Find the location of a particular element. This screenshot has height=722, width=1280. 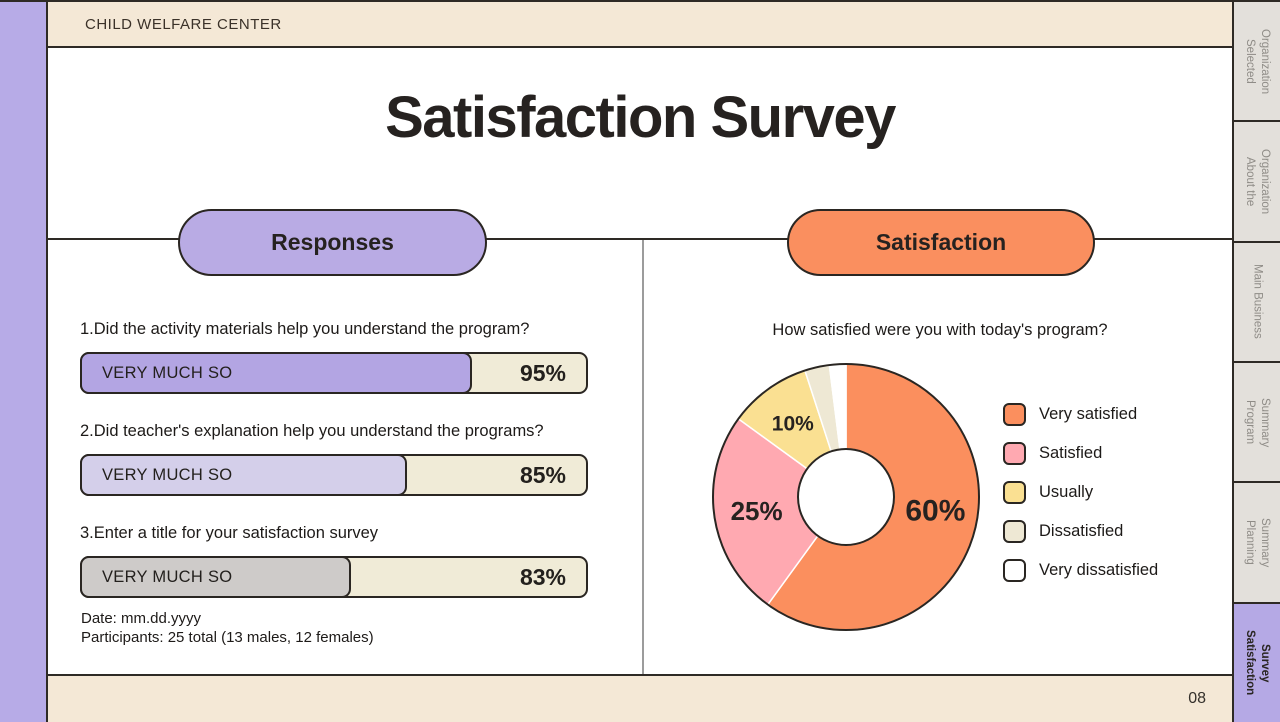

legend-label: Dissatisfied is located at coordinates (1081, 531).